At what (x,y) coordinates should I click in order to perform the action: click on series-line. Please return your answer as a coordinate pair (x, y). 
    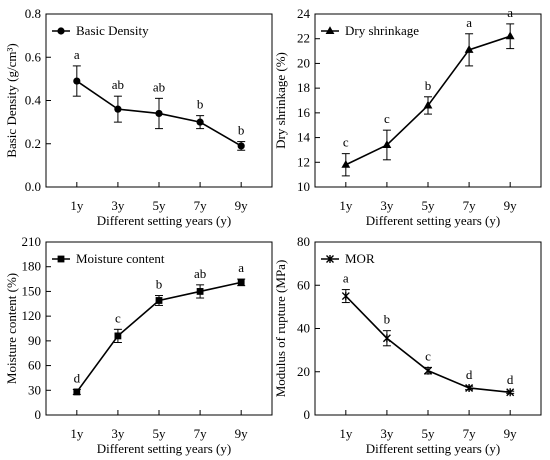
    Looking at the image, I should click on (428, 344).